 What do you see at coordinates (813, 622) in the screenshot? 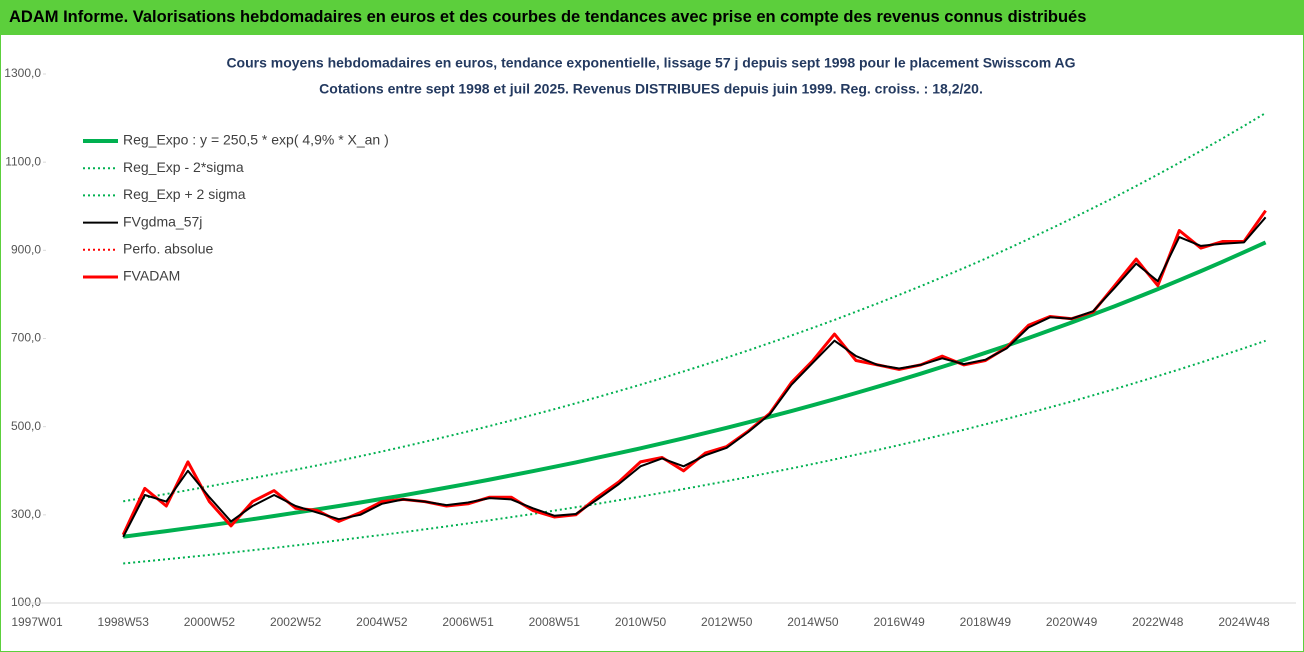
I see `x-tick-label: 2014W50` at bounding box center [813, 622].